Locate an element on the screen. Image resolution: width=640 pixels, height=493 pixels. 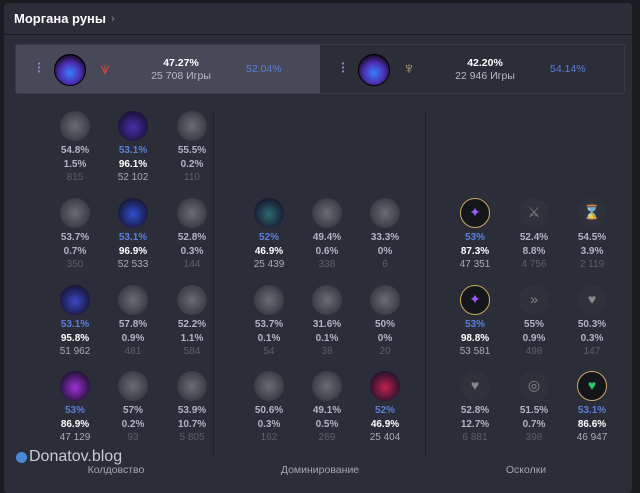
rune-winrate: 53% is located at coordinates (74, 410).